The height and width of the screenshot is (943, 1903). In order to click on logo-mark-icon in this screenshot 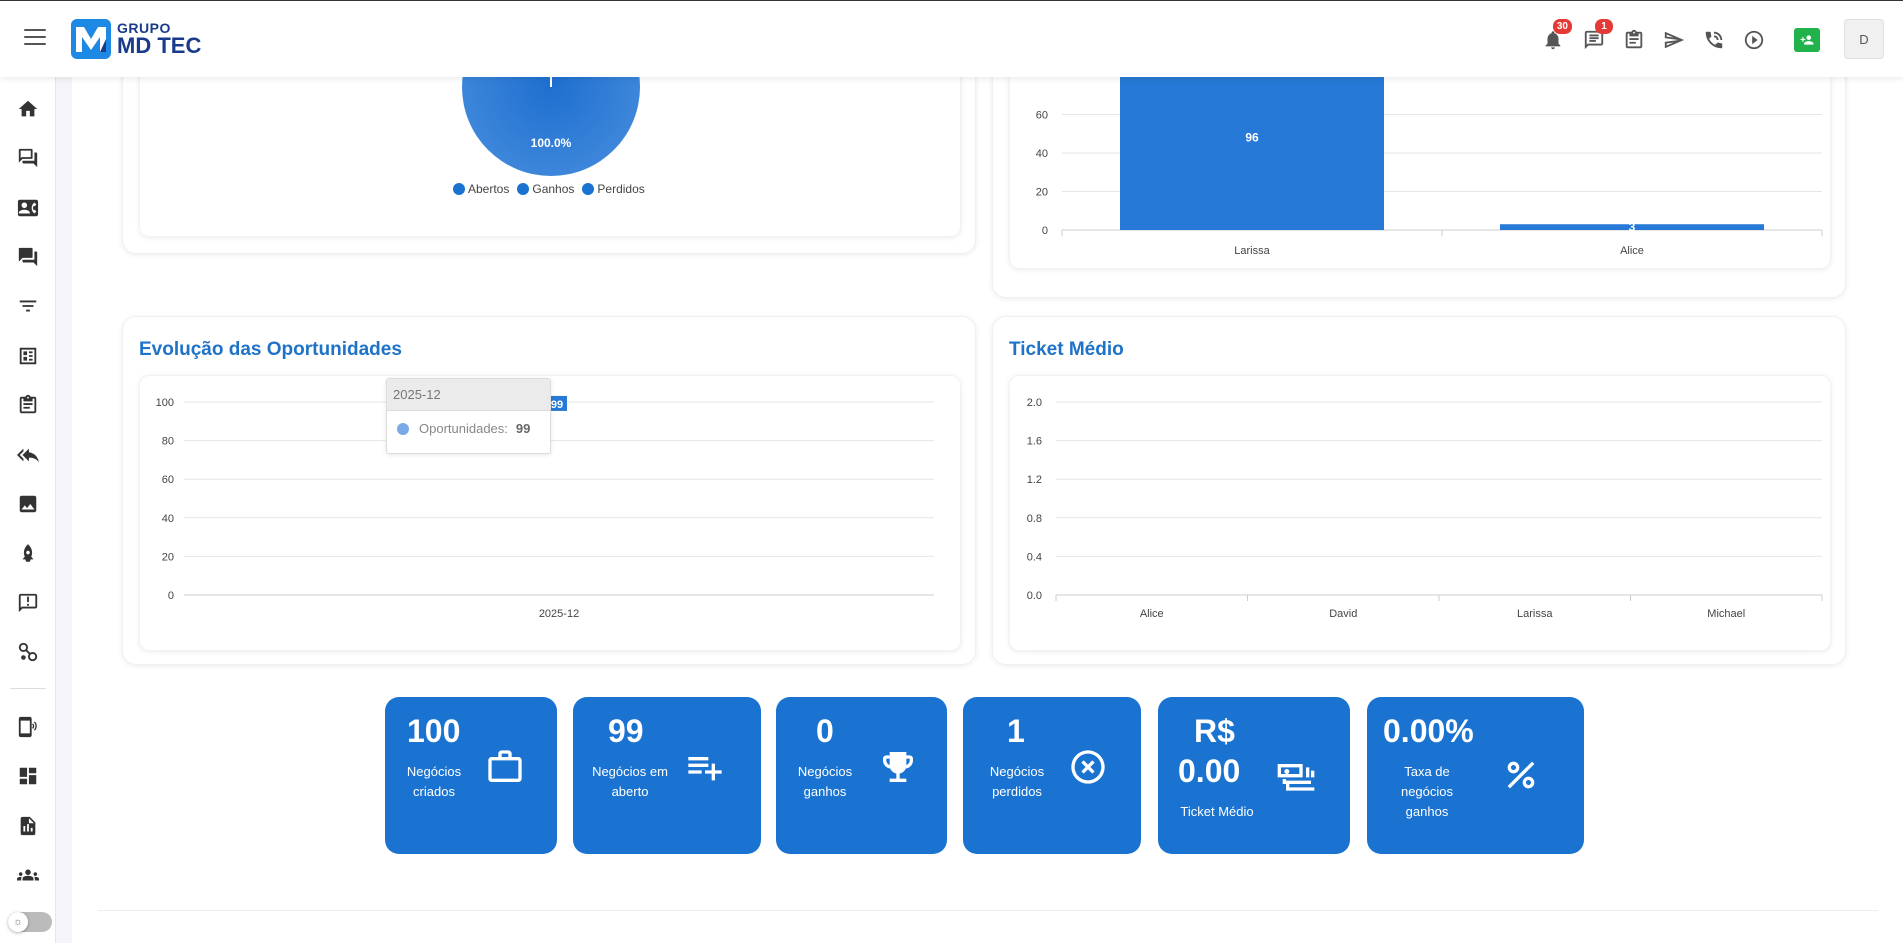, I will do `click(91, 39)`.